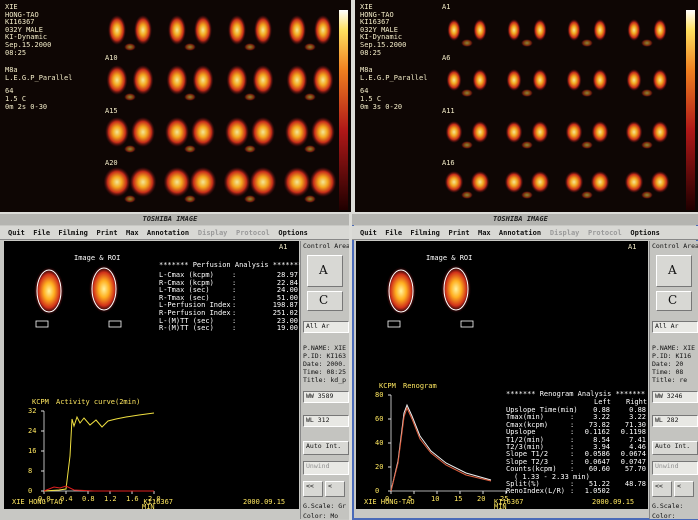 This screenshot has width=698, height=520. What do you see at coordinates (446, 58) in the screenshot?
I see `frame-label: A6` at bounding box center [446, 58].